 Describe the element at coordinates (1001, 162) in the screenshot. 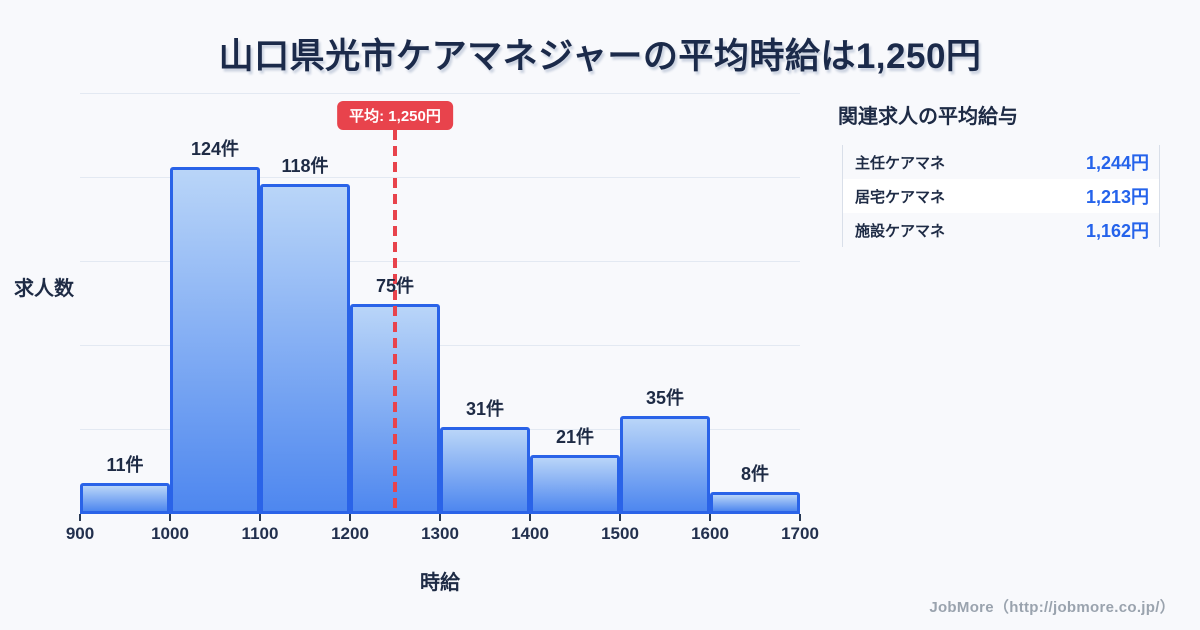

I see `salary-list-item: 主任ケアマネ 1,244円` at that location.